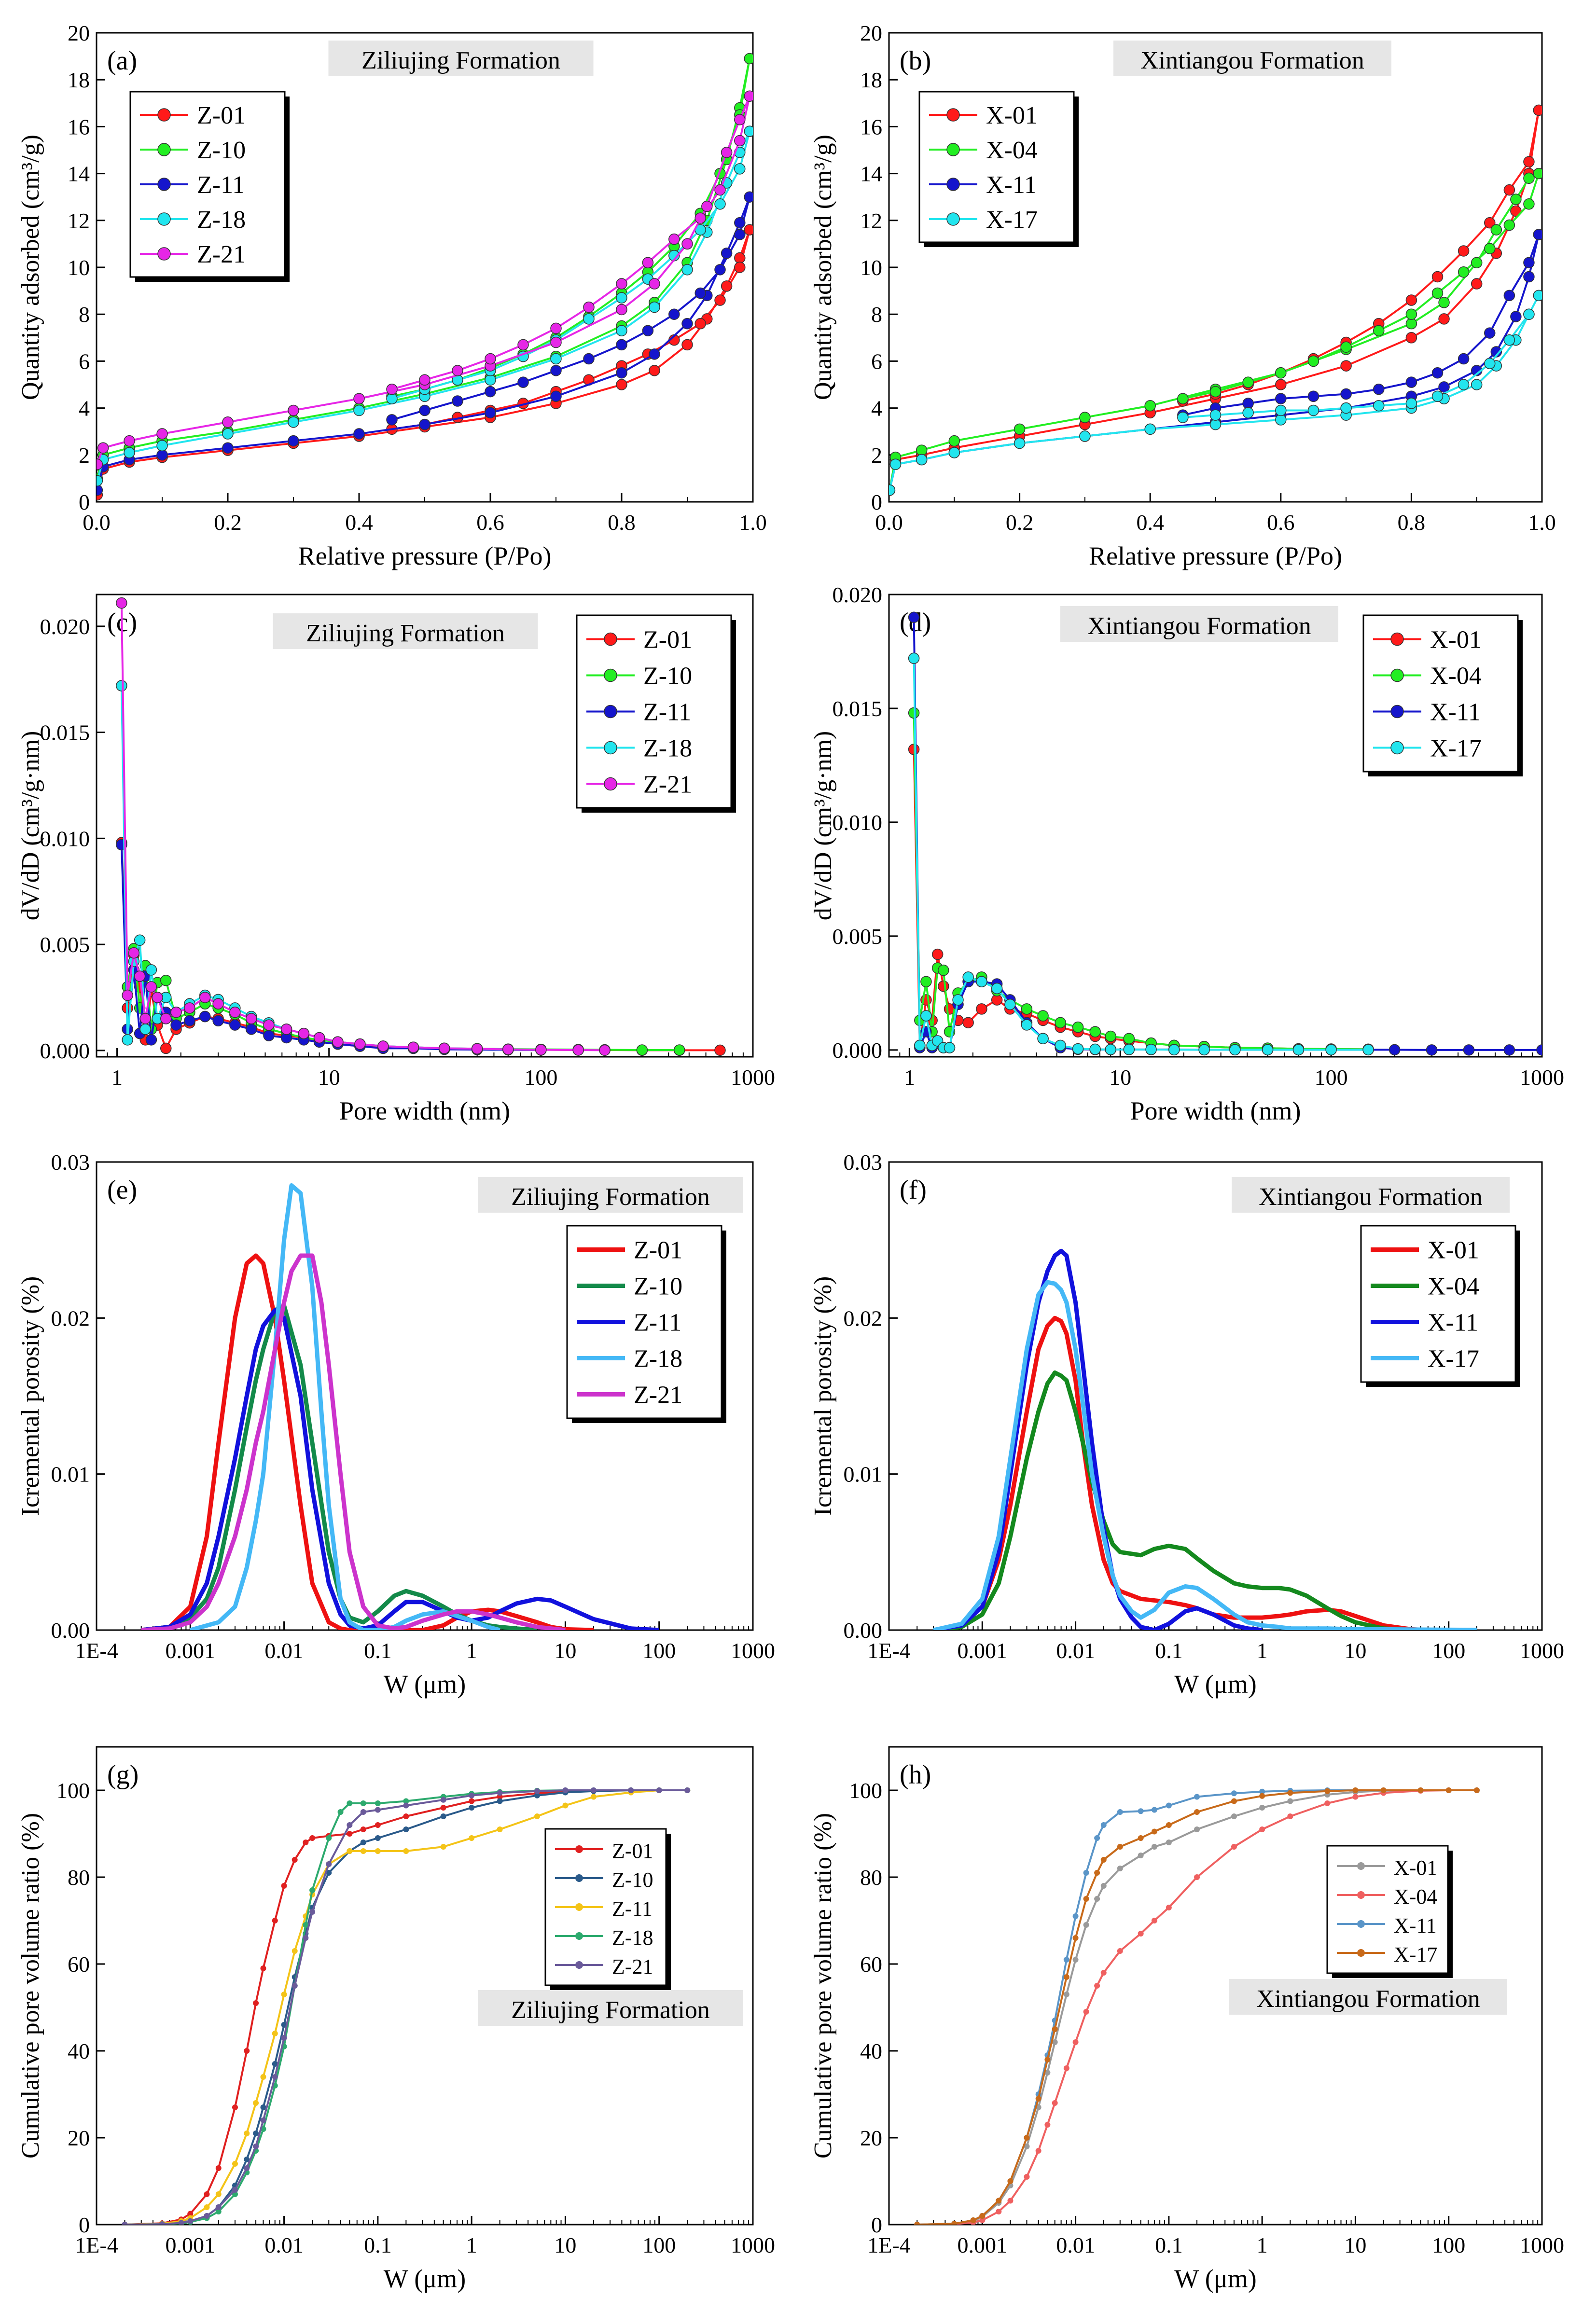 The height and width of the screenshot is (2324, 1583). Describe the element at coordinates (1020, 522) in the screenshot. I see `x-tick-label: 0.2` at that location.